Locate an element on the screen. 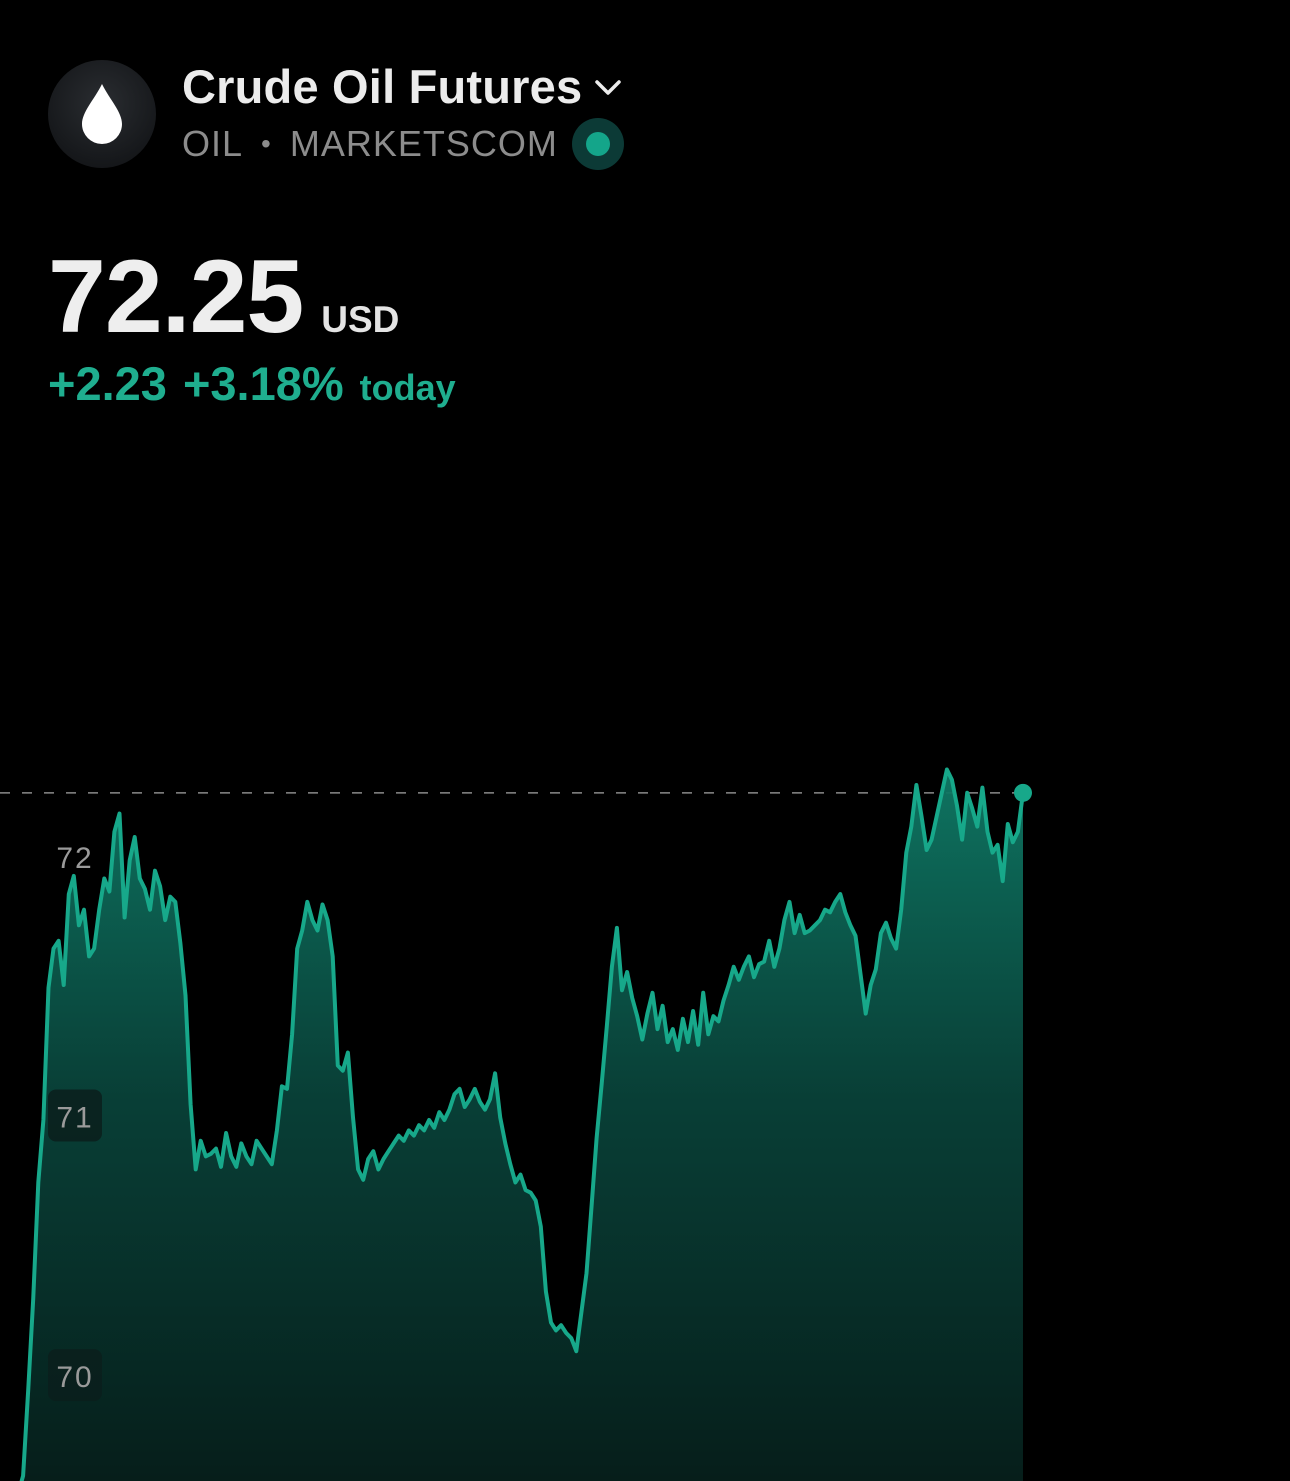  chevron-down-icon is located at coordinates (608, 88).